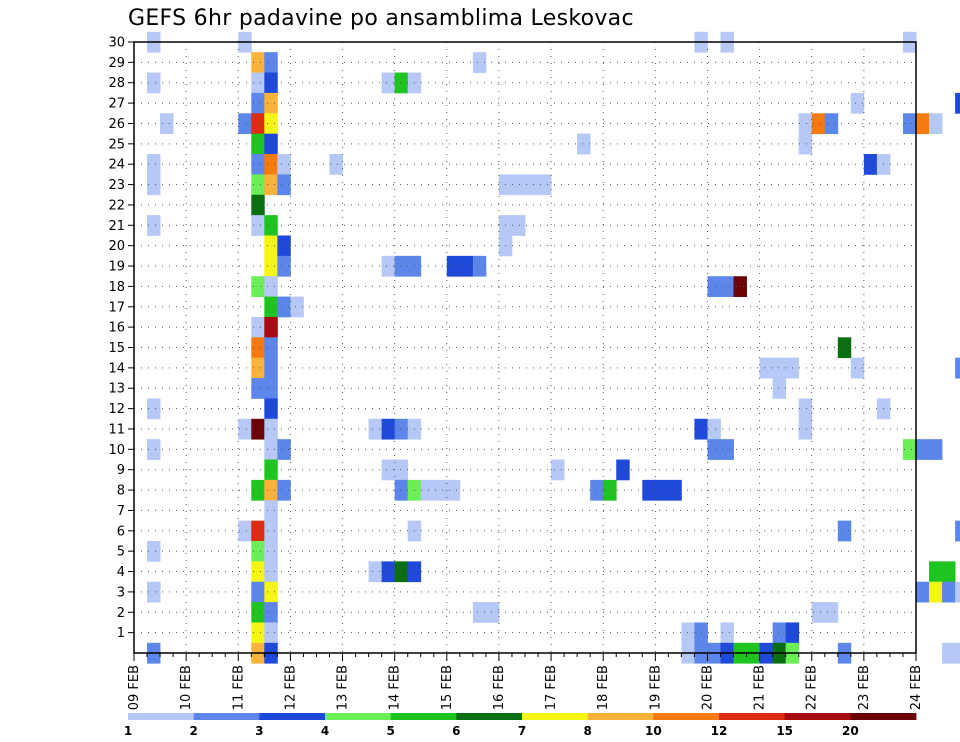 Image resolution: width=960 pixels, height=742 pixels. Describe the element at coordinates (325, 731) in the screenshot. I see `colorbar-label: 4` at that location.